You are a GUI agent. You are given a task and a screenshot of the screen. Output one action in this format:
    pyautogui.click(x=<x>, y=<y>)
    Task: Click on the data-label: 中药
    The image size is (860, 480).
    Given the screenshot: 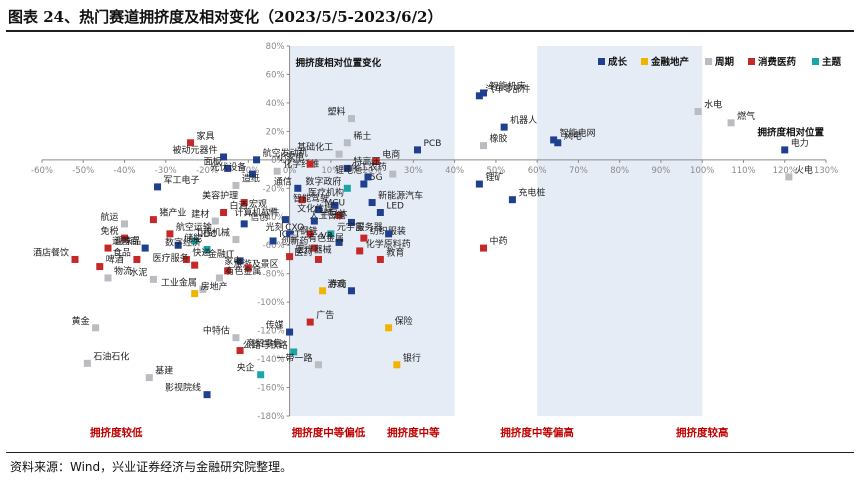 What is the action you would take?
    pyautogui.click(x=499, y=241)
    